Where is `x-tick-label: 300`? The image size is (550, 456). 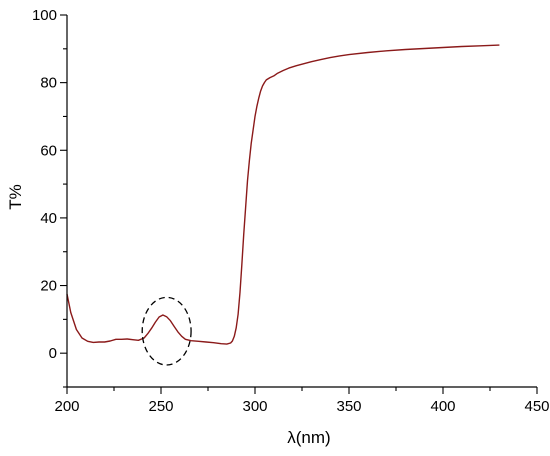 x-tick-label: 300 is located at coordinates (254, 406).